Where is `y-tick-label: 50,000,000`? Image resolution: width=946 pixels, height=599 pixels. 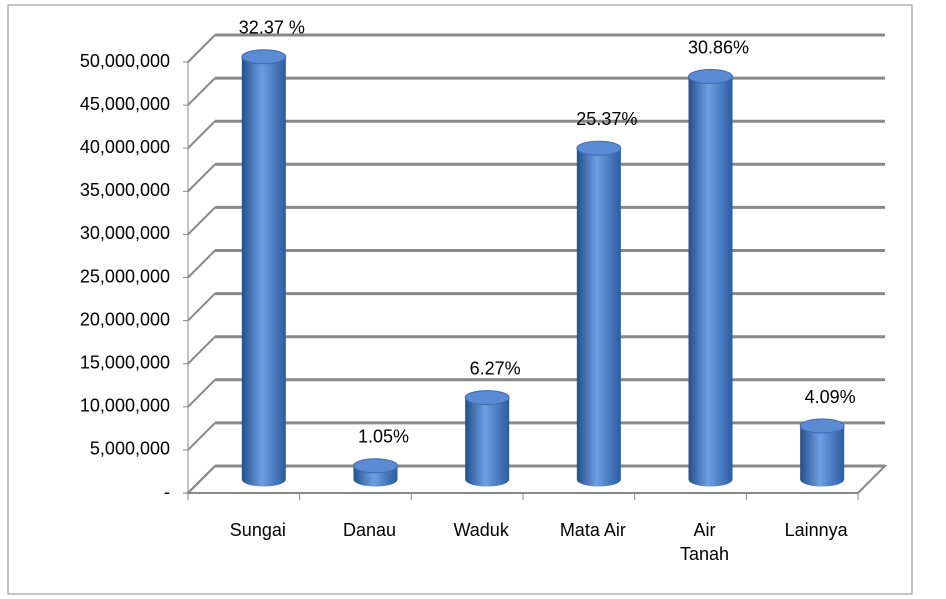 y-tick-label: 50,000,000 is located at coordinates (125, 61).